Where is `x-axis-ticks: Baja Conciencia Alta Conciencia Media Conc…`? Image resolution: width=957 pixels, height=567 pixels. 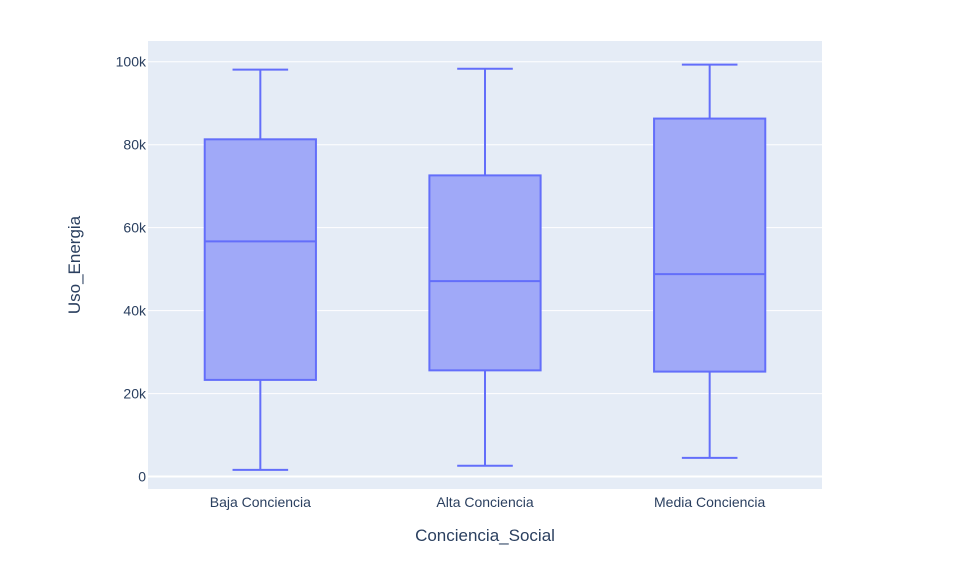 x-axis-ticks: Baja Conciencia Alta Conciencia Media Conc… is located at coordinates (488, 502).